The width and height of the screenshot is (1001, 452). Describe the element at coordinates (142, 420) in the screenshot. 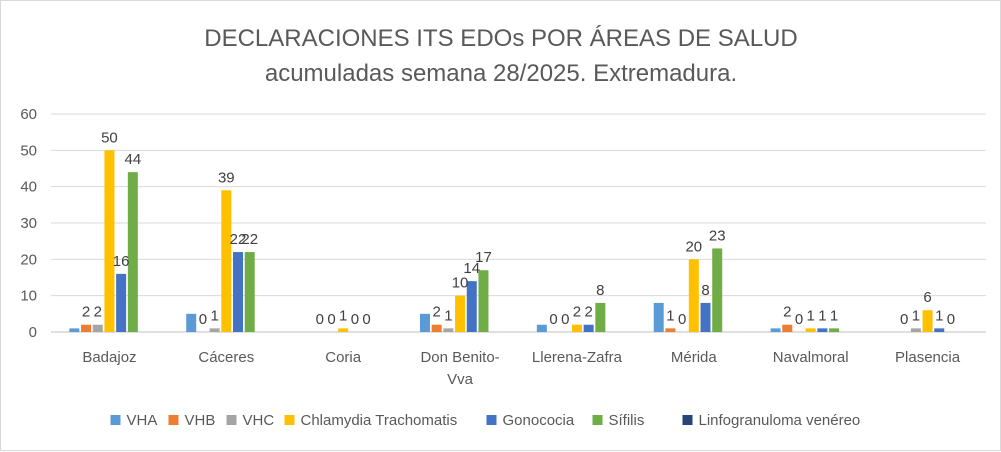

I see `legend-entry: VHA` at that location.